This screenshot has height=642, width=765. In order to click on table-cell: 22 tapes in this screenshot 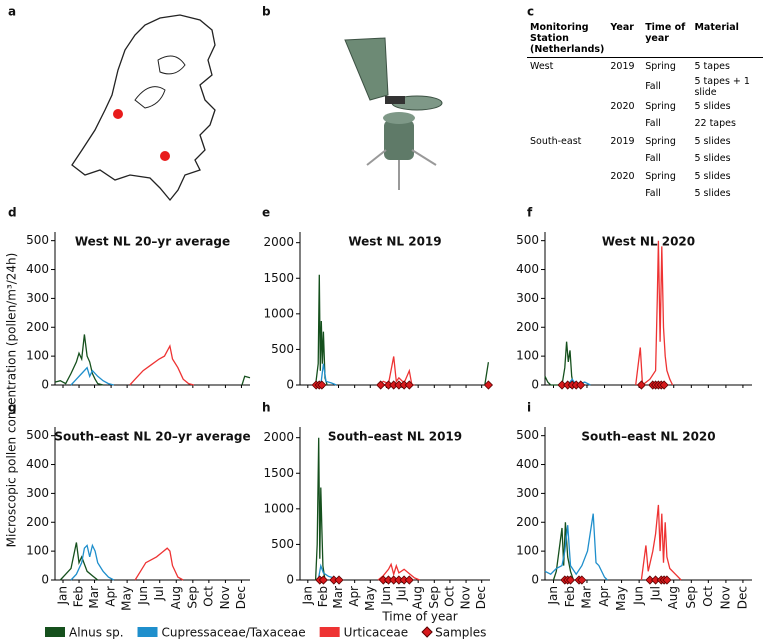, I will do `click(715, 124)`.